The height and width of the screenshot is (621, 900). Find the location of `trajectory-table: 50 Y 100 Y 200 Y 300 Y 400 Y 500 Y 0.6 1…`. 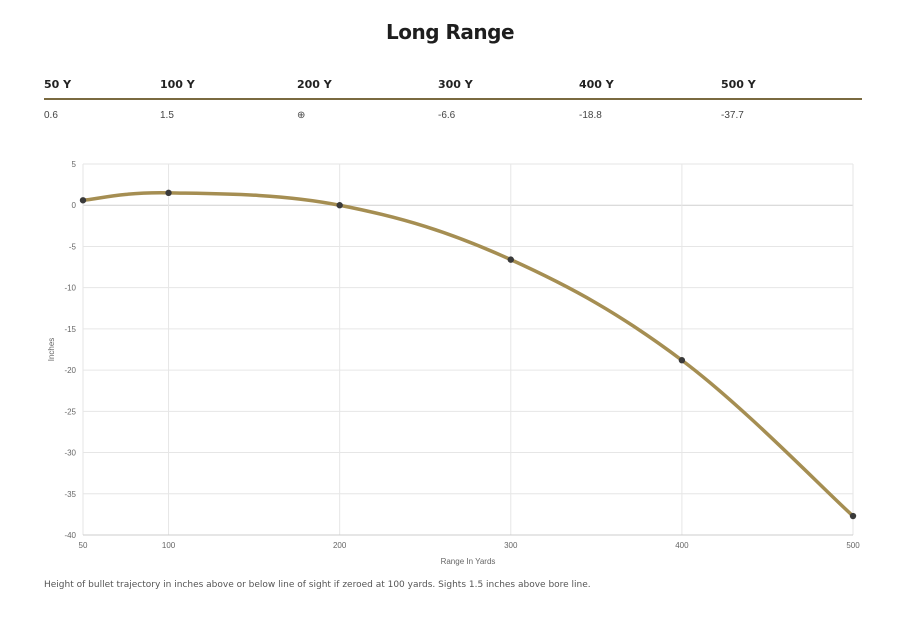

trajectory-table: 50 Y 100 Y 200 Y 300 Y 400 Y 500 Y 0.6 1… is located at coordinates (453, 99).